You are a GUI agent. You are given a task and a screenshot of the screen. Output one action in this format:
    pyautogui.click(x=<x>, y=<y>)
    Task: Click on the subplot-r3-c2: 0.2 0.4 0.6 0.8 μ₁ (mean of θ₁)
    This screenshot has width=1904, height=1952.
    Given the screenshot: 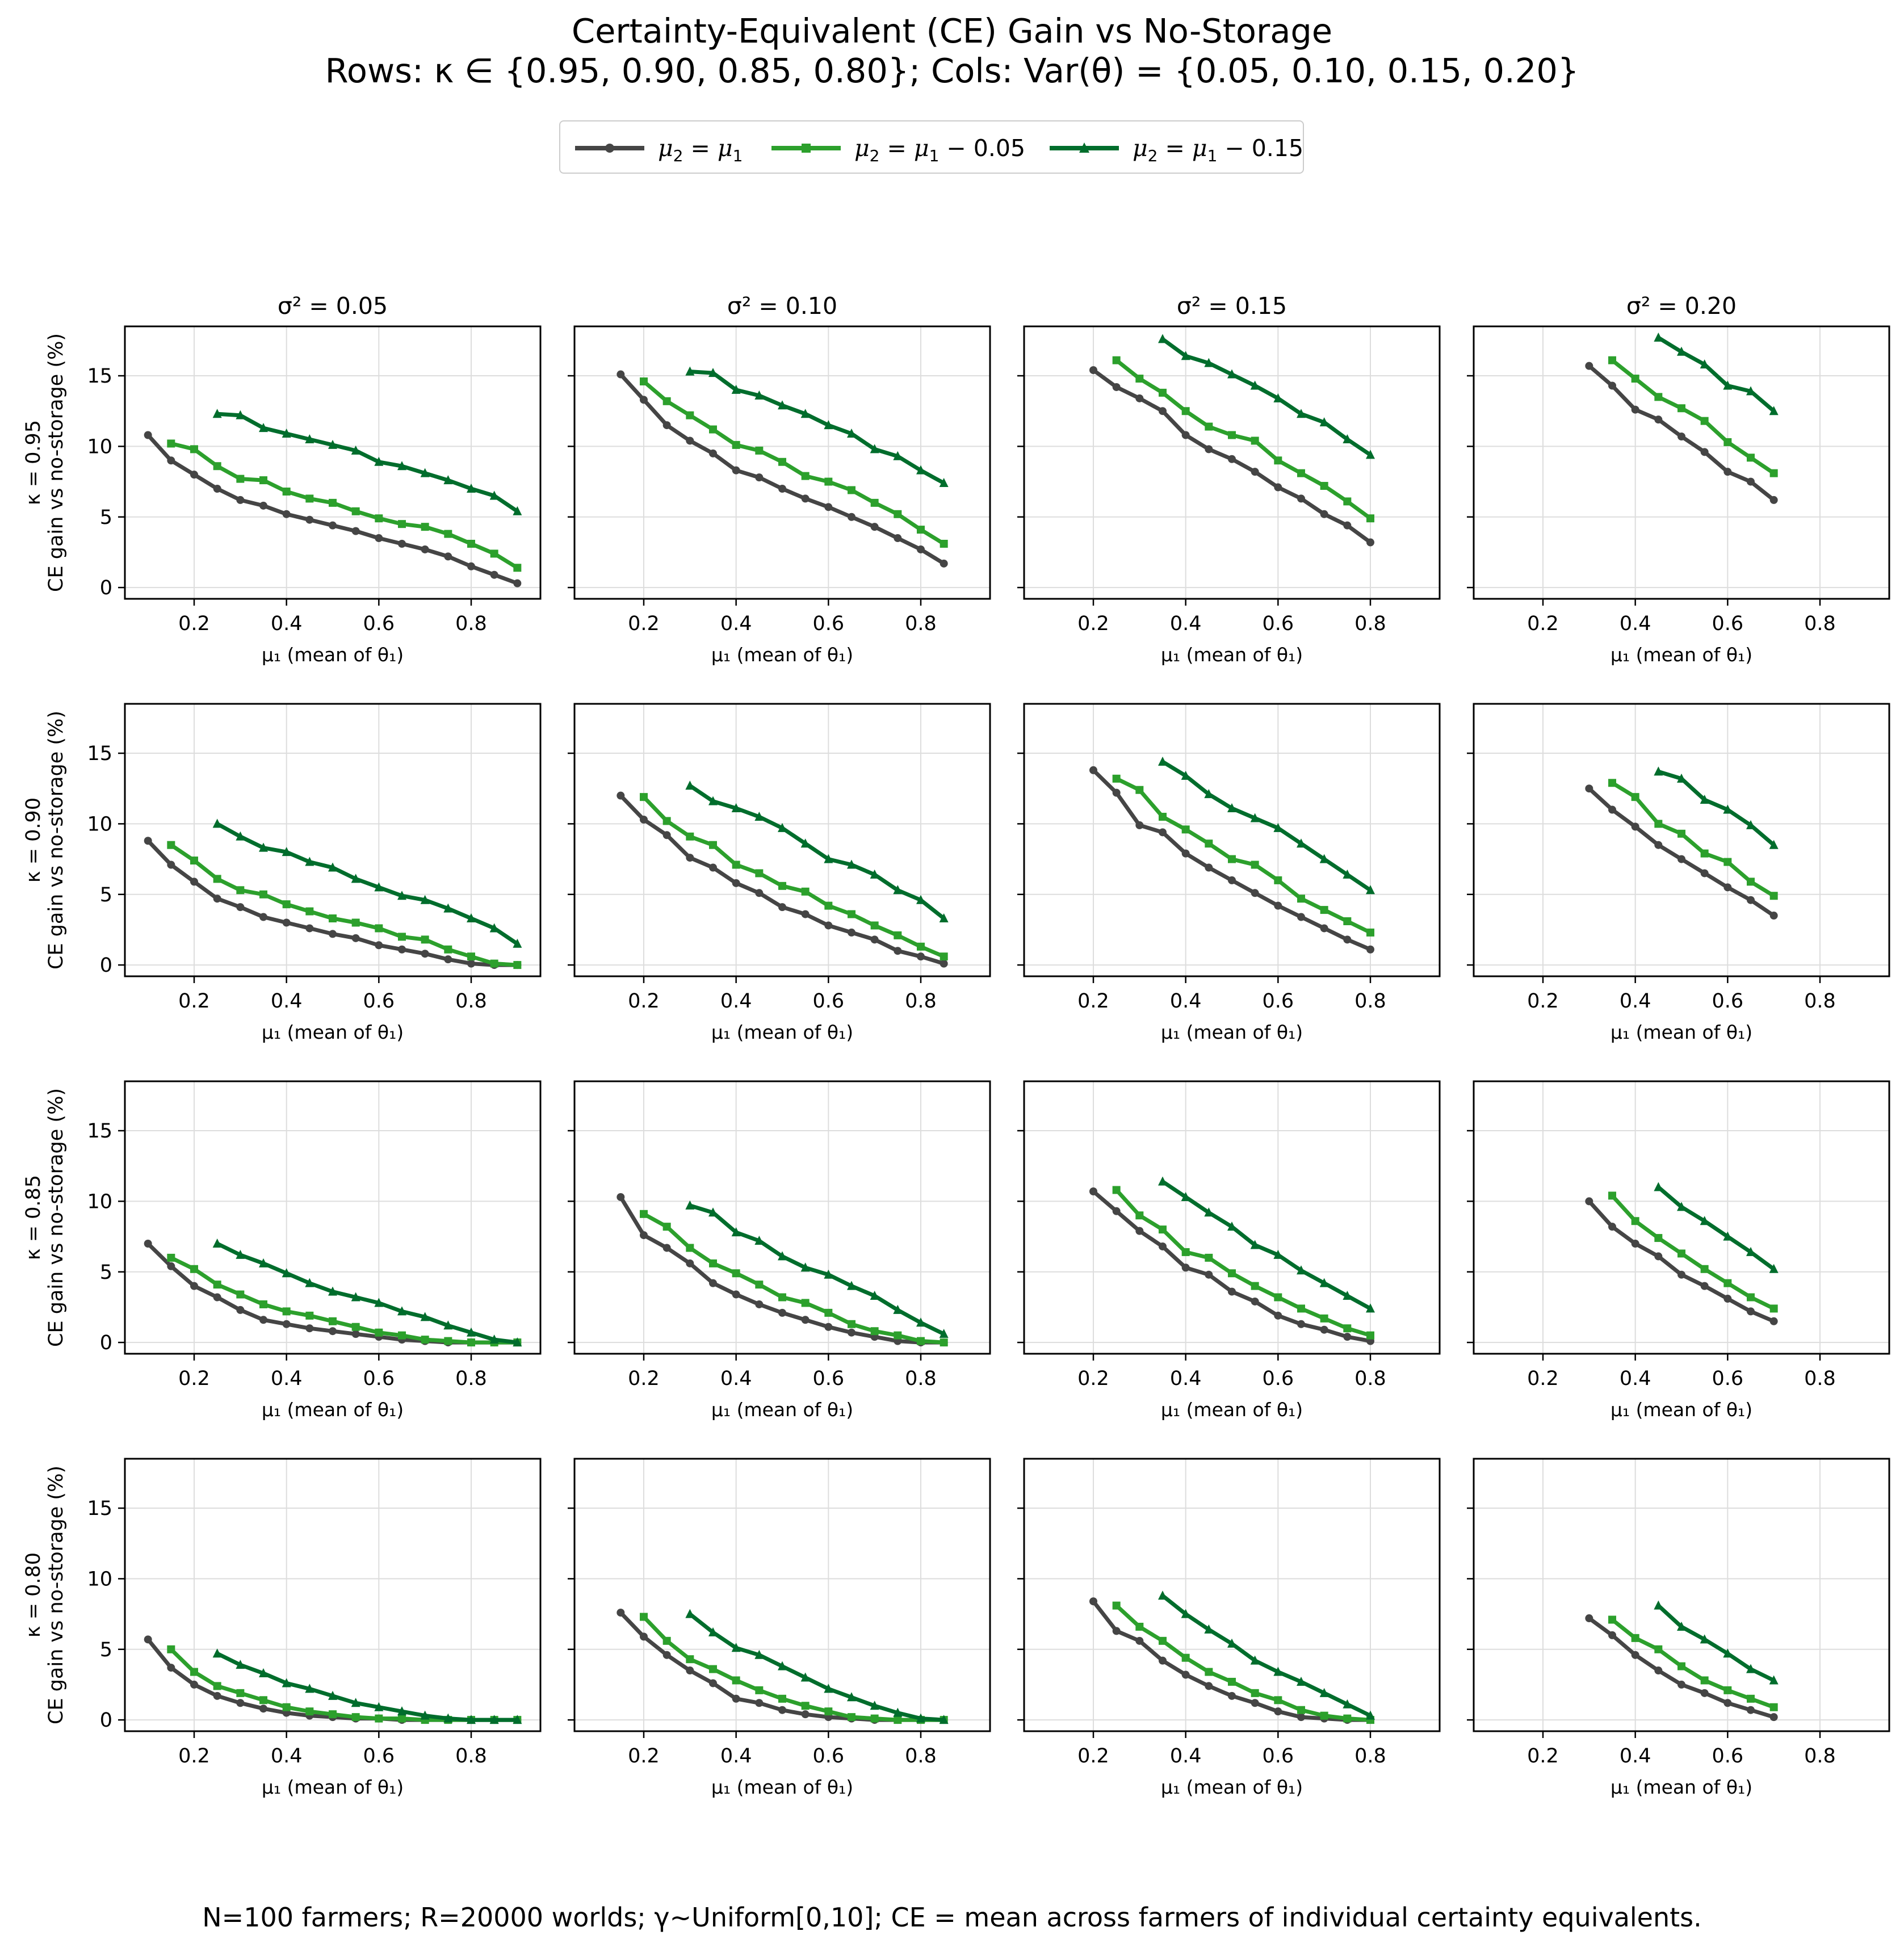 What is the action you would take?
    pyautogui.click(x=779, y=1250)
    